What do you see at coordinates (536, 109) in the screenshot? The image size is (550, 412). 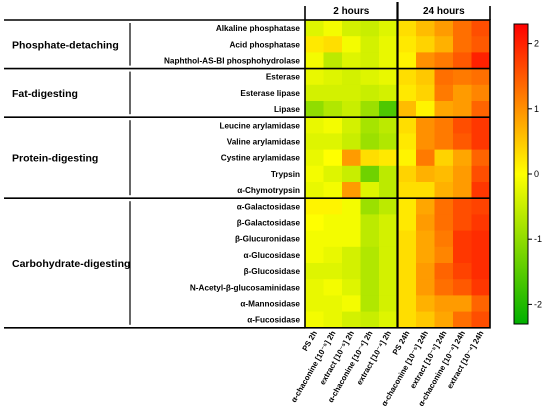 I see `colorbar-tick-label: 1` at bounding box center [536, 109].